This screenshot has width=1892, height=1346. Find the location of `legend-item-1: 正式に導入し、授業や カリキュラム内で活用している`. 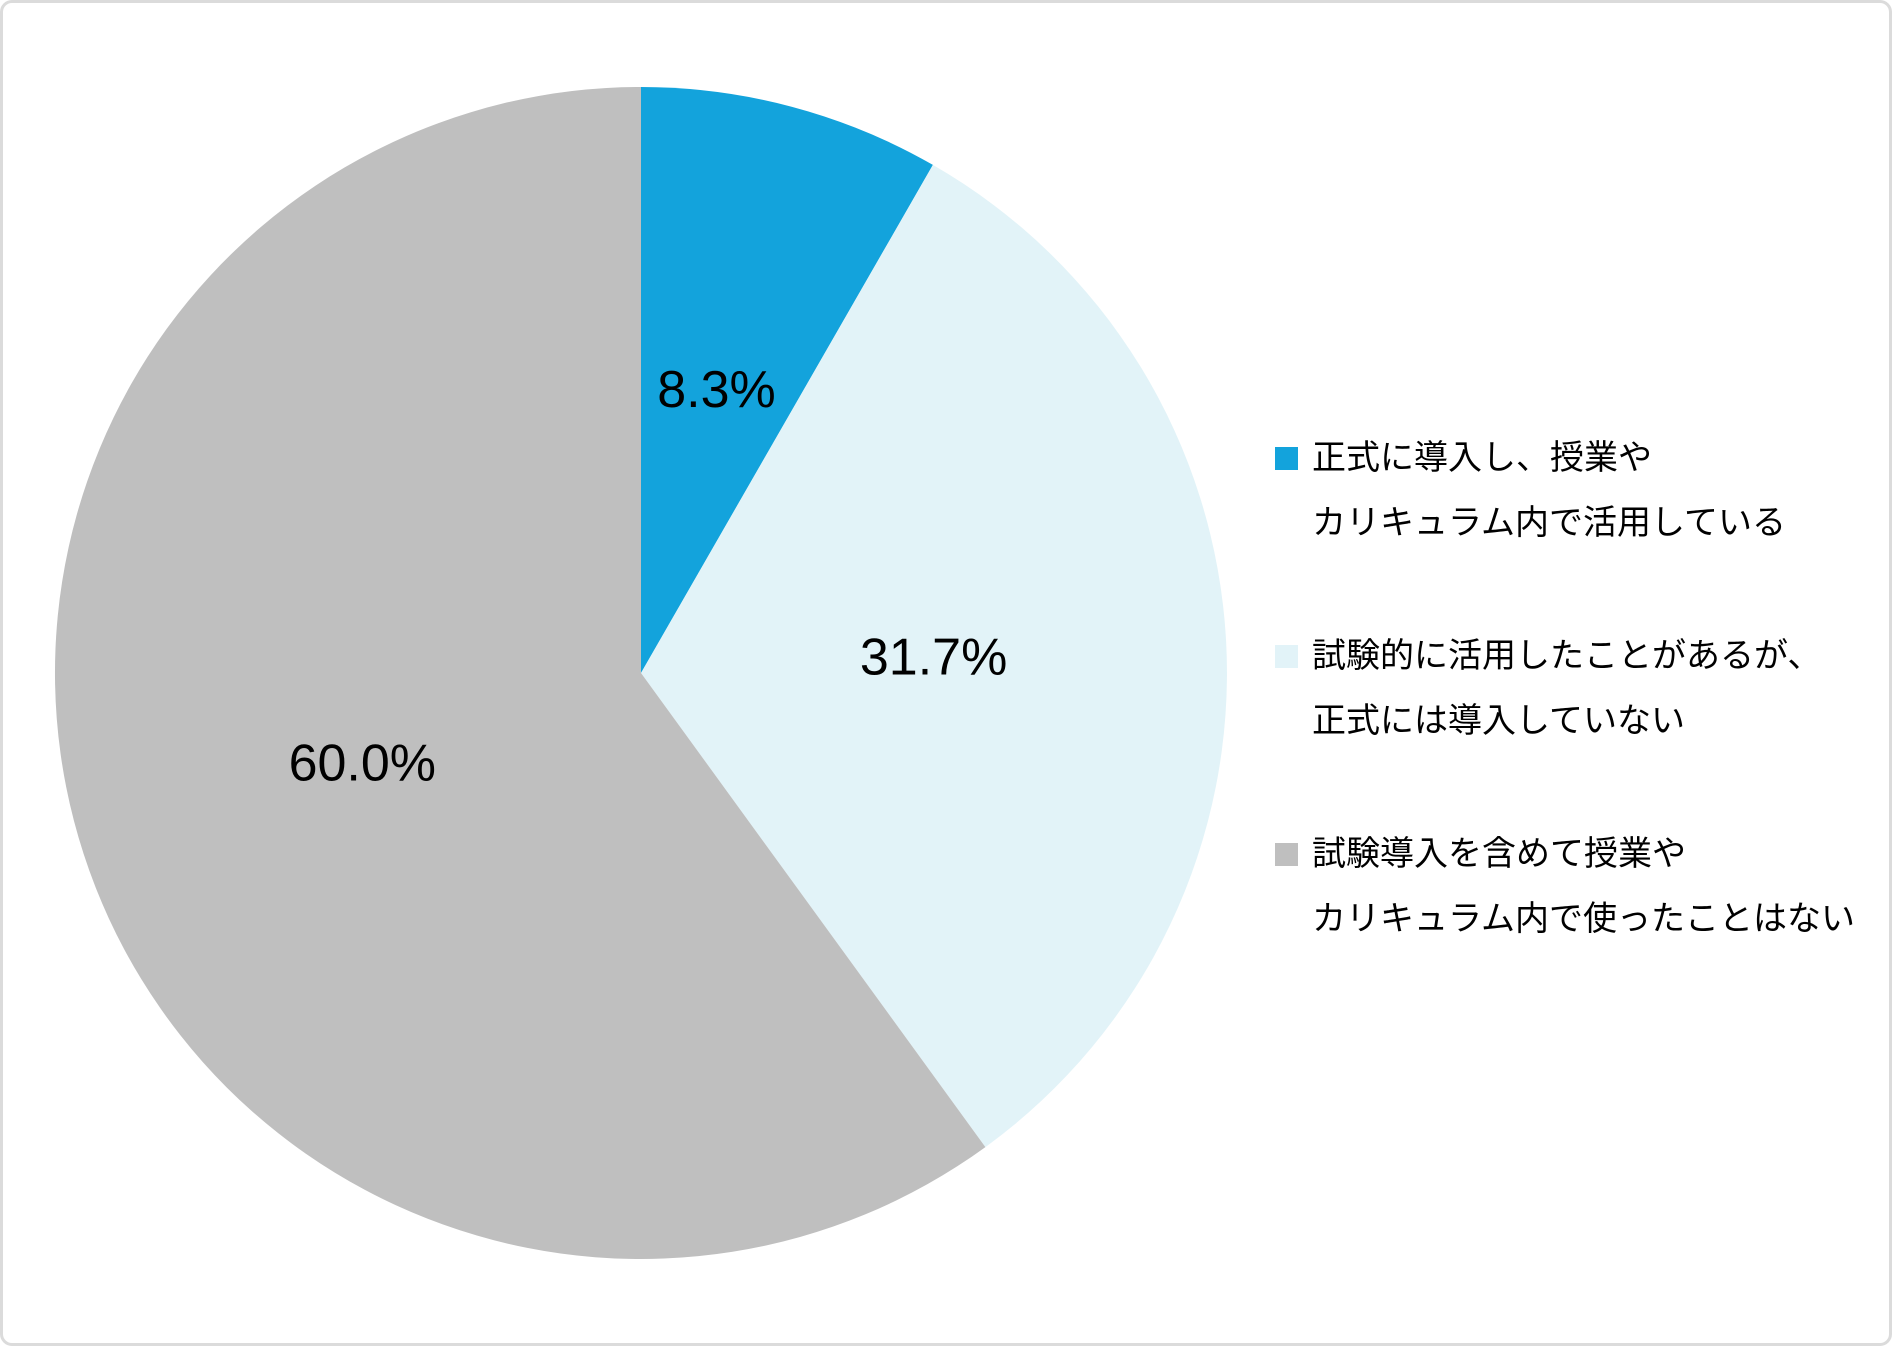

legend-item-1: 正式に導入し、授業や カリキュラム内で活用している is located at coordinates (1565, 491).